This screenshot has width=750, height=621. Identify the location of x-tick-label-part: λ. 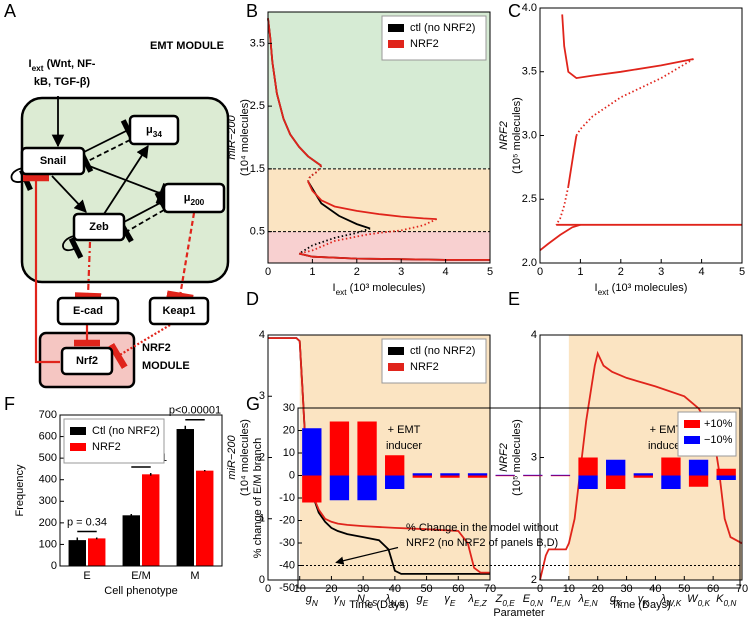
(580, 599).